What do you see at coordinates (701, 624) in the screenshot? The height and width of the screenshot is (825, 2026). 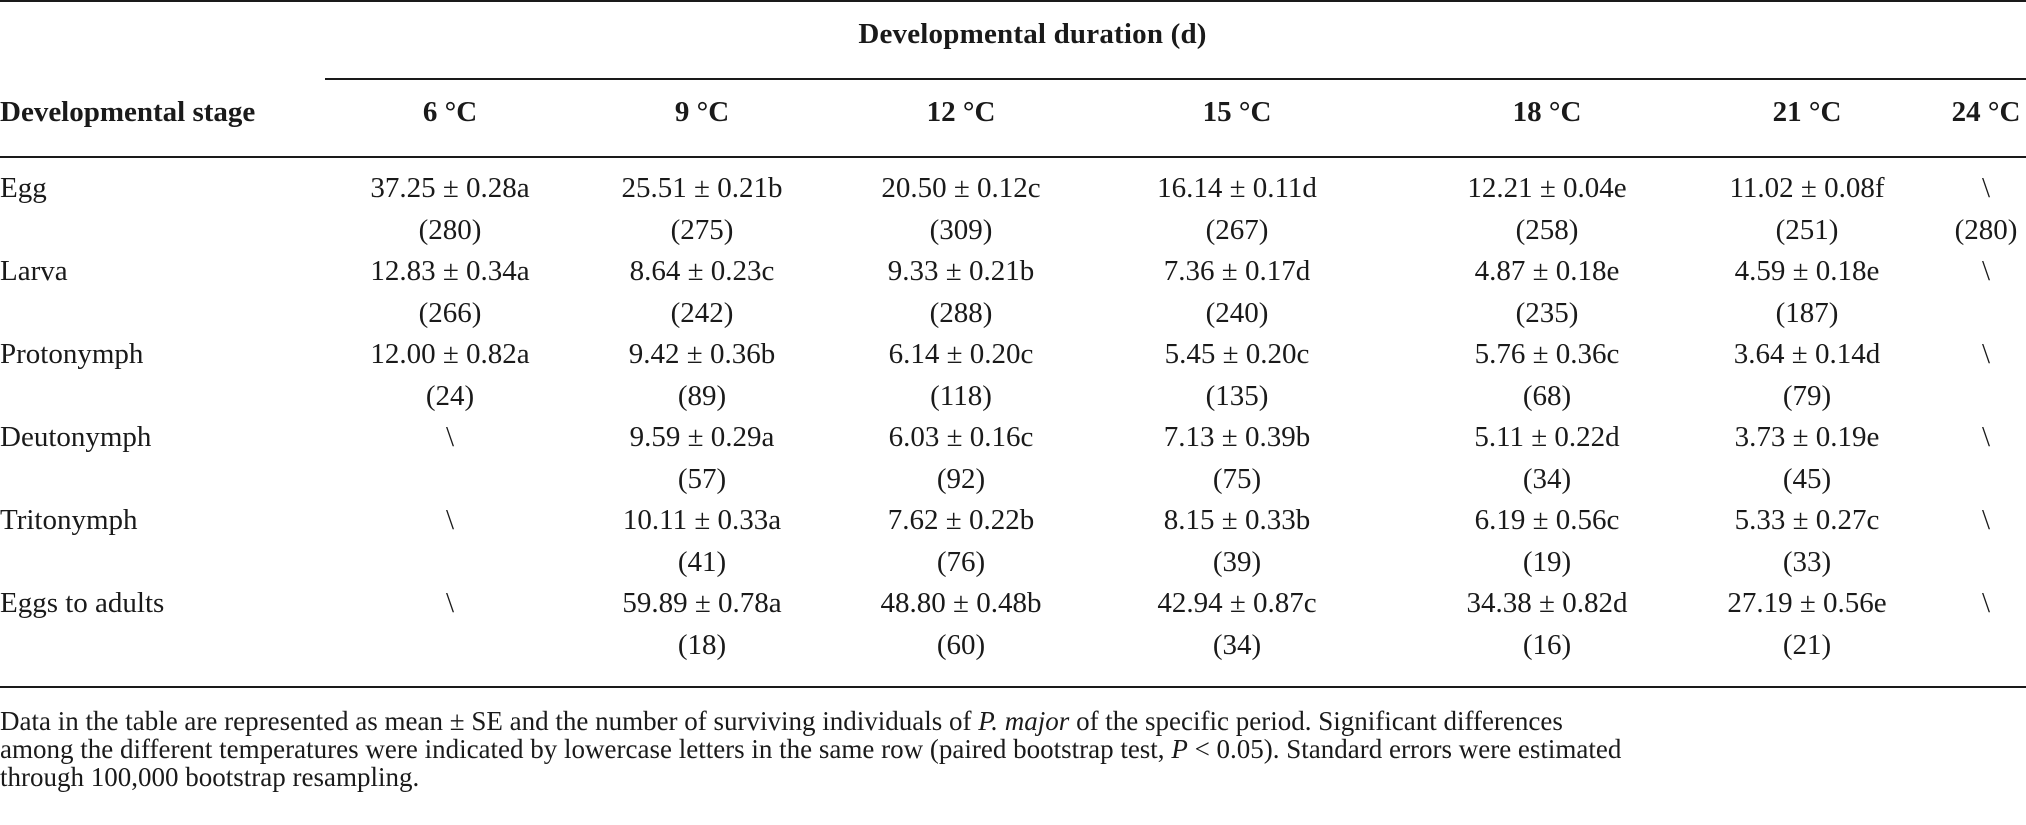 I see `table-cell: 59.89 ± 0.78a (18)` at bounding box center [701, 624].